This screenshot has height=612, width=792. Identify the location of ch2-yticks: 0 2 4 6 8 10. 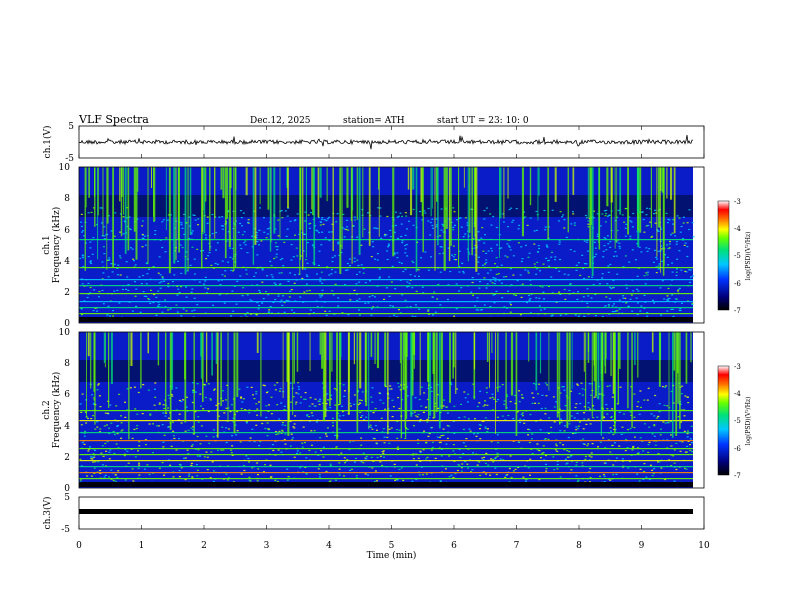
(65, 411).